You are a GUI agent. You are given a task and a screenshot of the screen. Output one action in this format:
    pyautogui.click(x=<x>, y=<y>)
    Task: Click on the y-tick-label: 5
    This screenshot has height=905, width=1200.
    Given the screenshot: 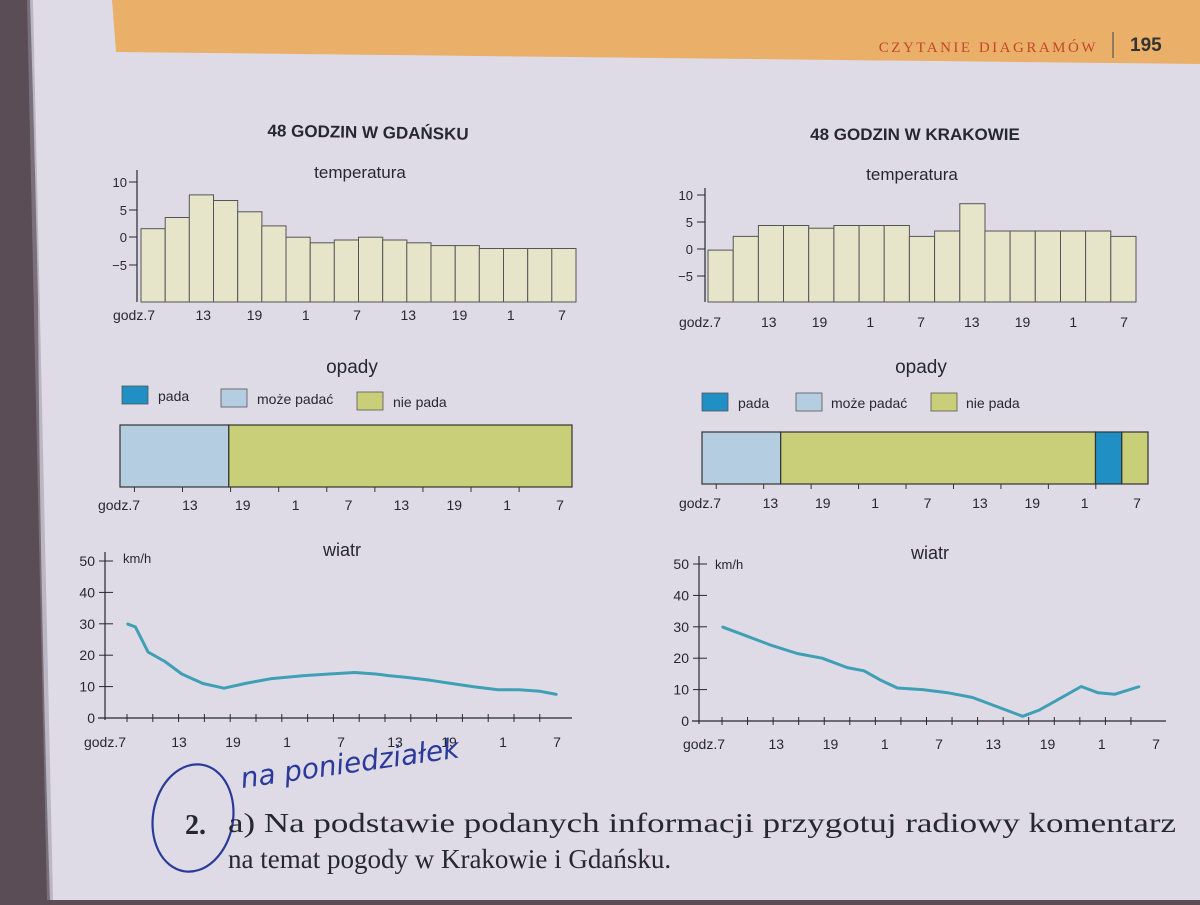 What is the action you would take?
    pyautogui.click(x=123, y=210)
    